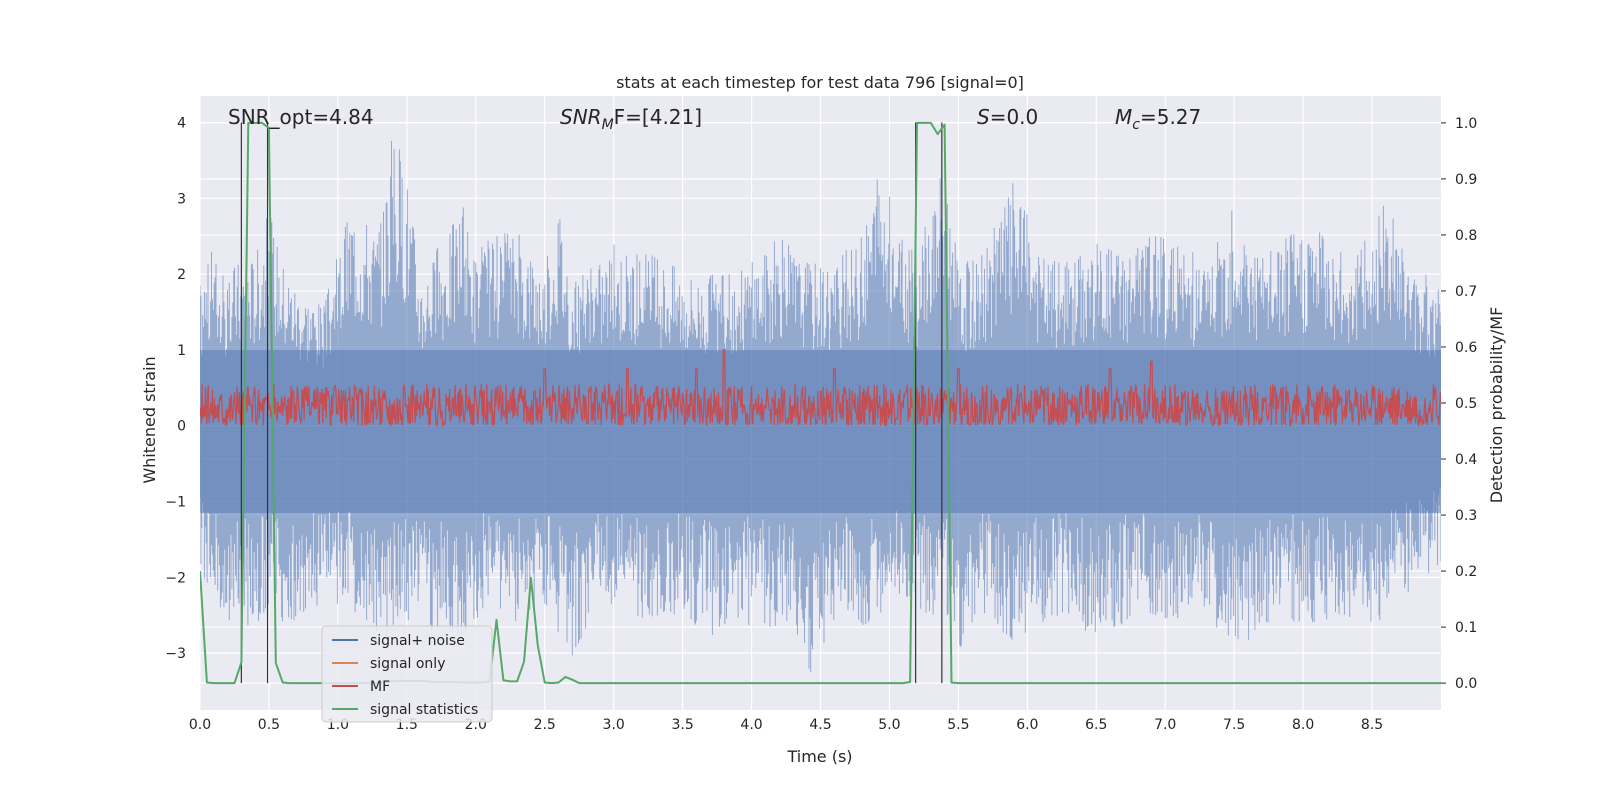 This screenshot has height=800, width=1600. Describe the element at coordinates (545, 725) in the screenshot. I see `x-tick-label: 2.5` at that location.